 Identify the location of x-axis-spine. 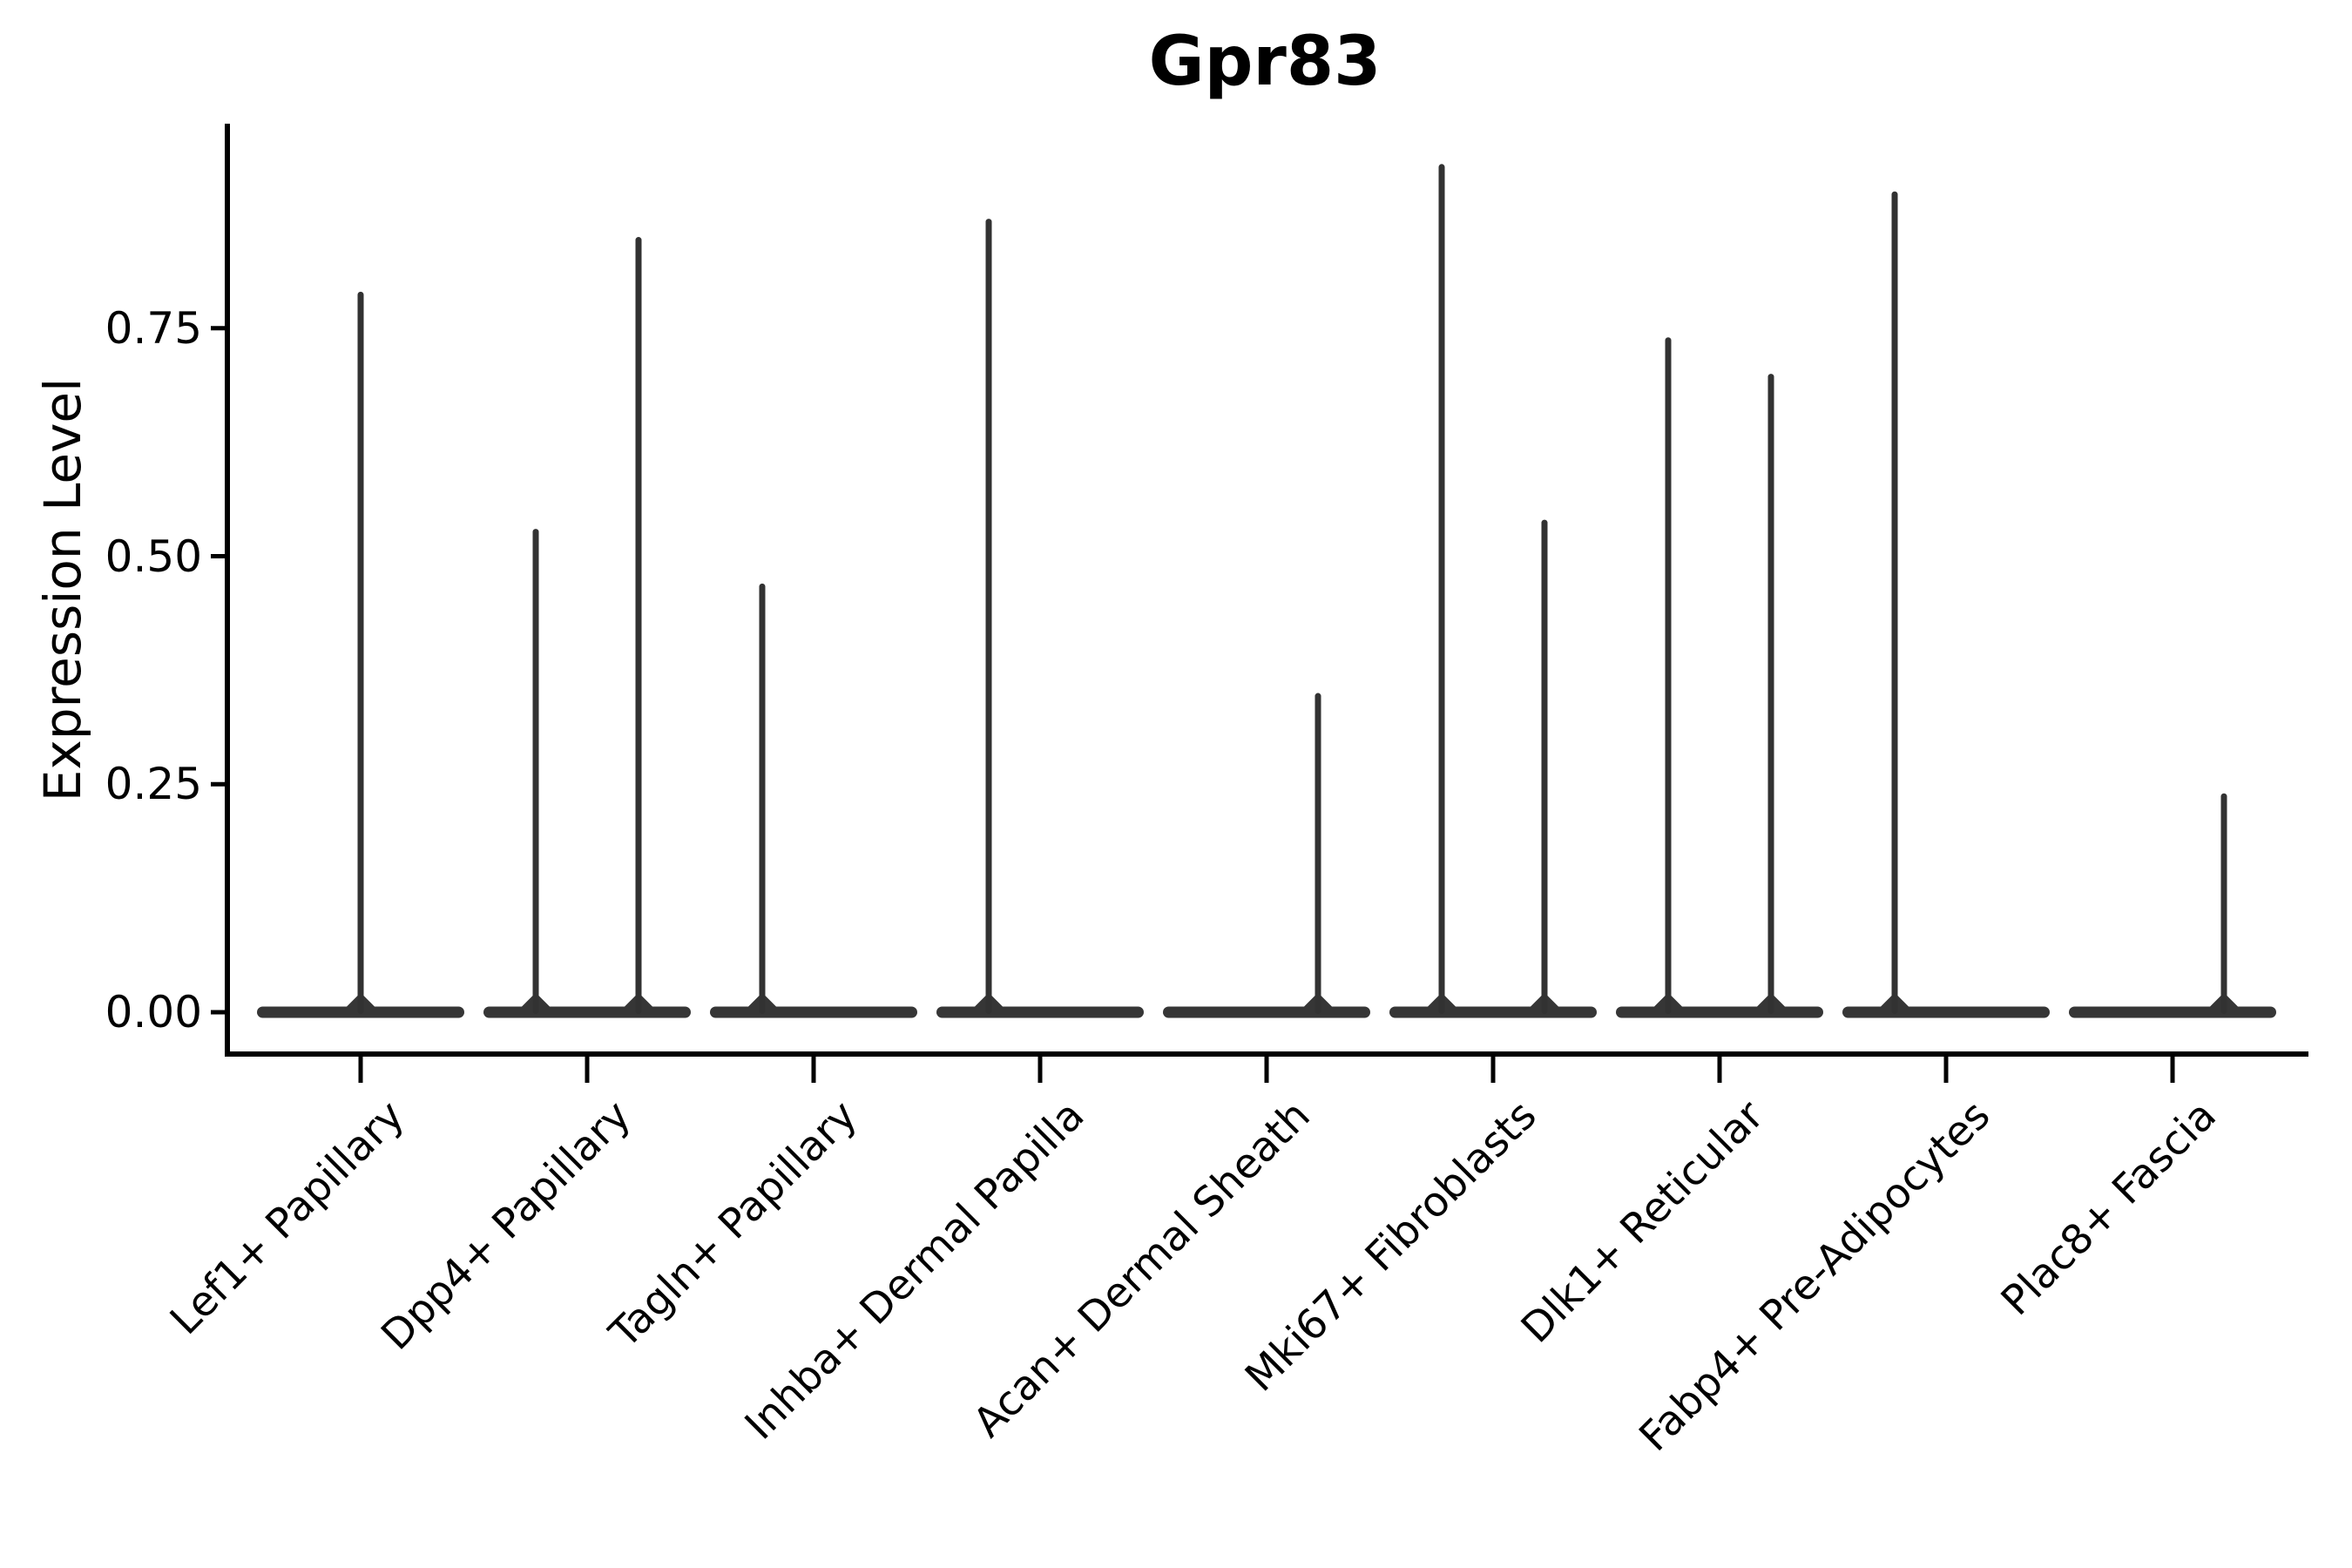
(1266, 1054).